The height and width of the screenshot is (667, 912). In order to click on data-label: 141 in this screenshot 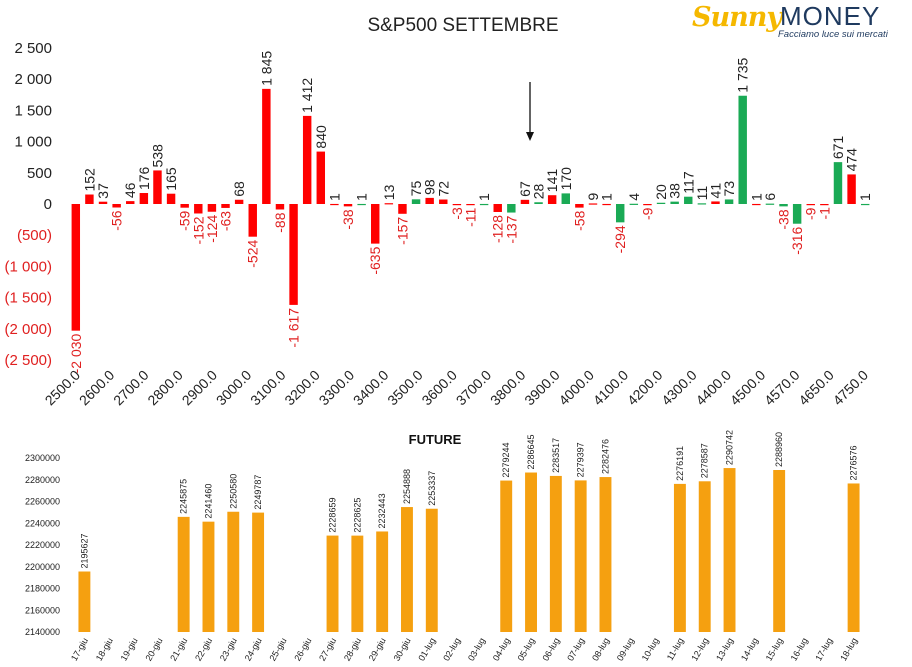, I will do `click(552, 181)`.